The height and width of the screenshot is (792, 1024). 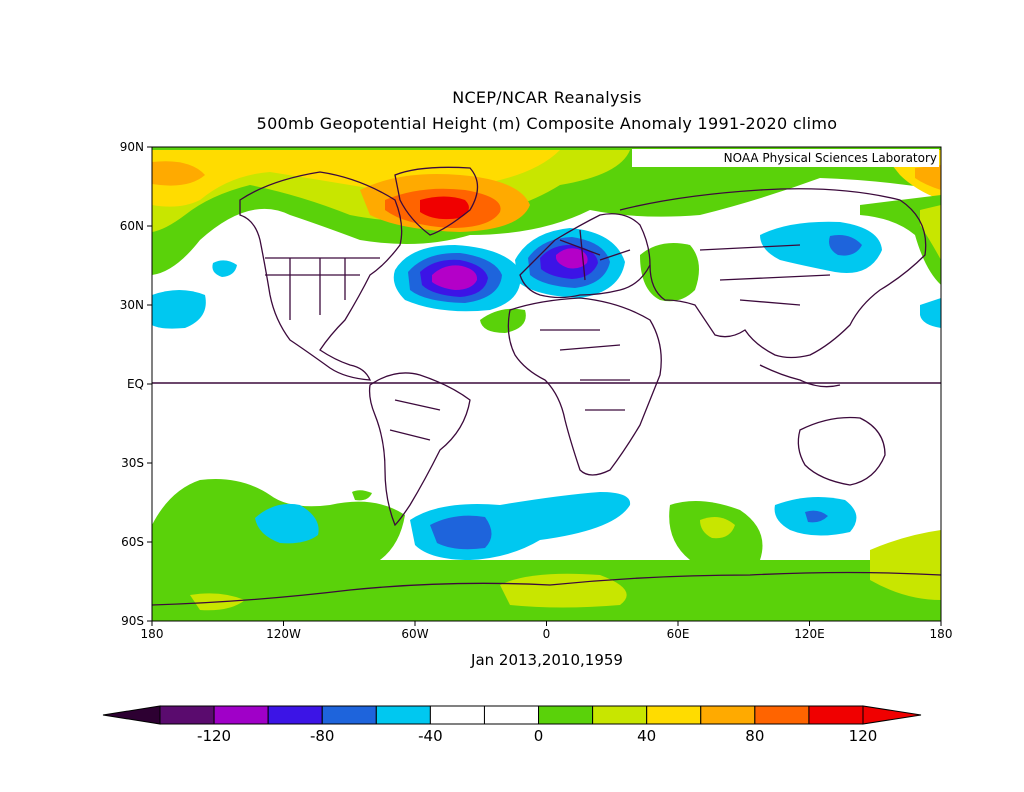 I want to click on map-title: NCEP/NCAR Reanalysis, so click(x=547, y=97).